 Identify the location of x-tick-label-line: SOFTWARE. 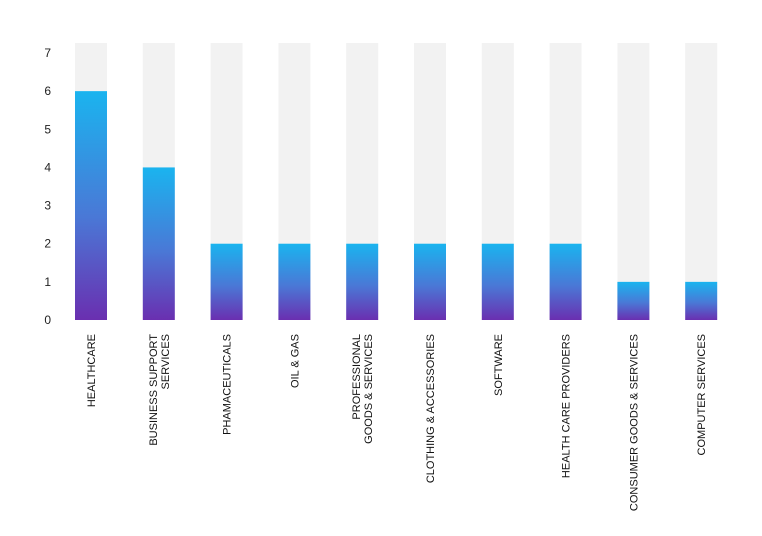
(499, 365).